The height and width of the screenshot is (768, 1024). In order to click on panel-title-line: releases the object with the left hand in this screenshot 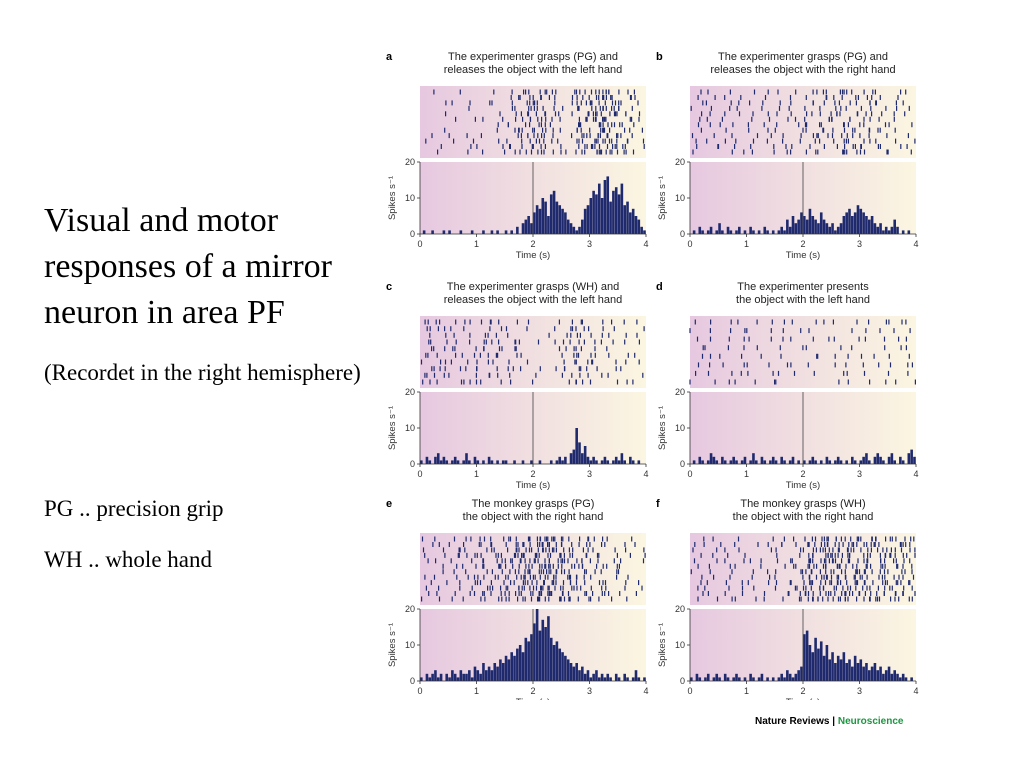, I will do `click(533, 300)`.